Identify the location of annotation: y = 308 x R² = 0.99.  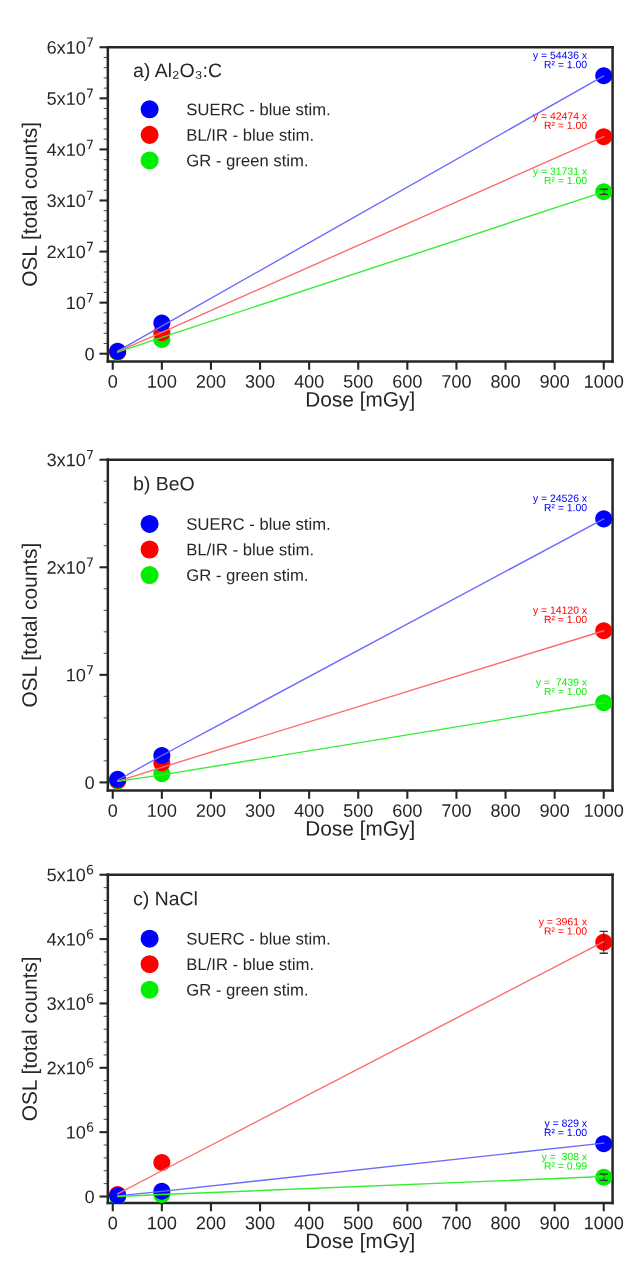
(564, 1161).